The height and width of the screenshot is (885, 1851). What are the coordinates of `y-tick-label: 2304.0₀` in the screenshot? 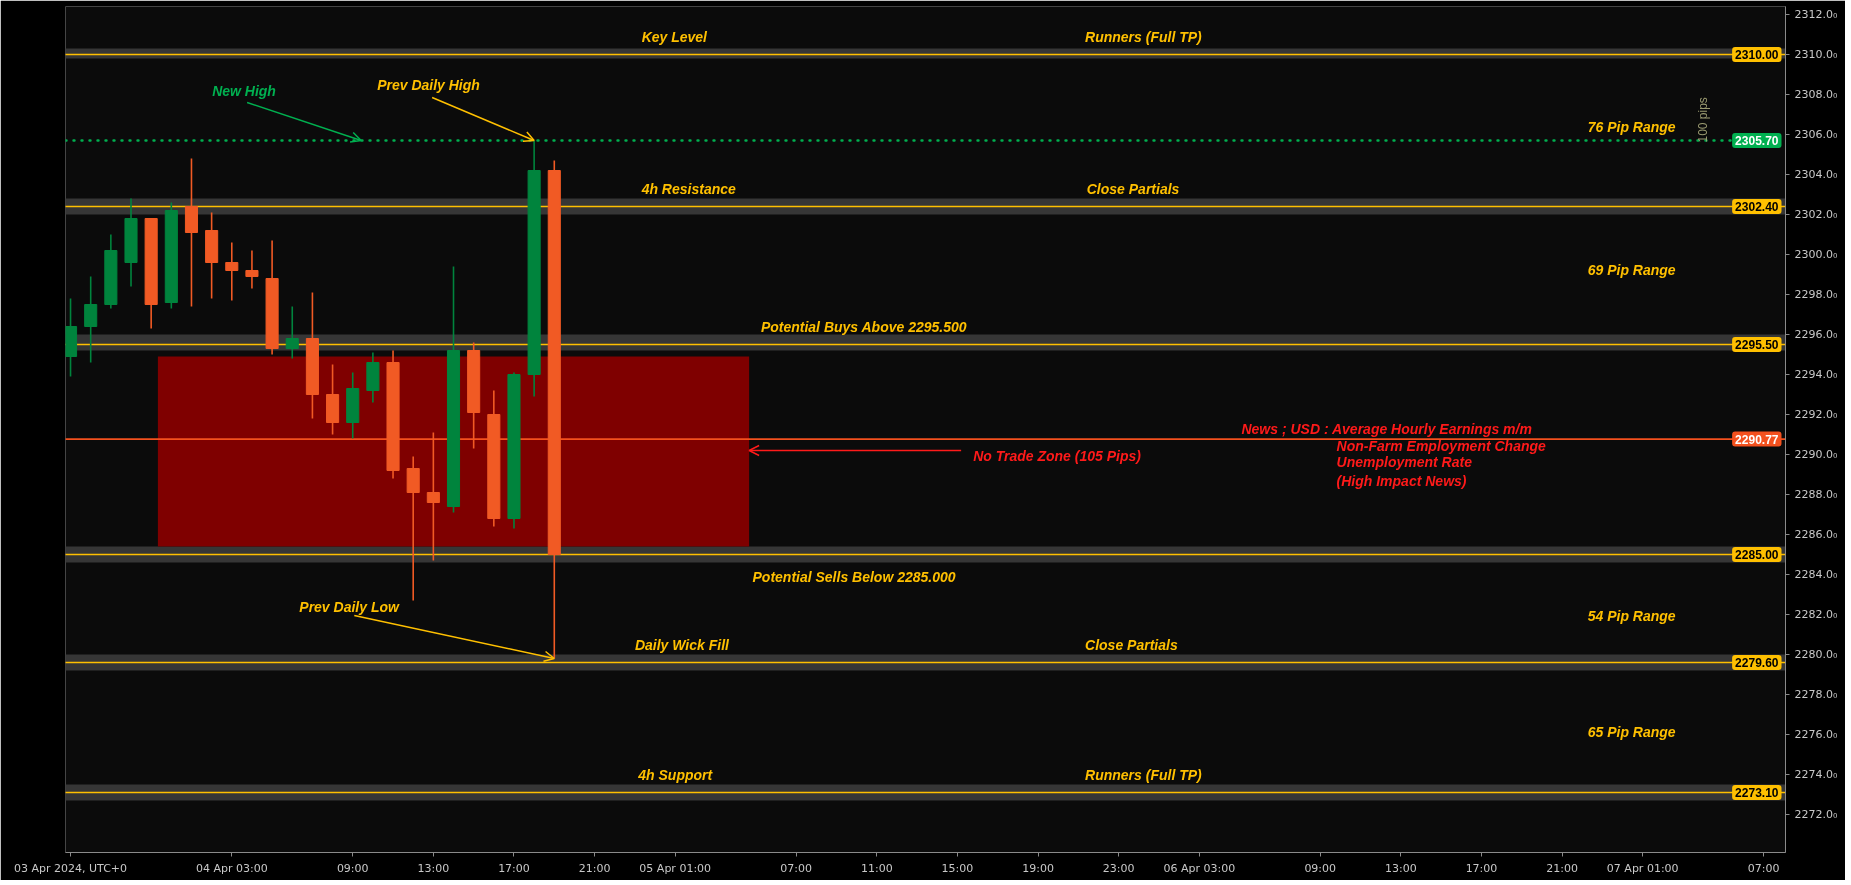 It's located at (1816, 174).